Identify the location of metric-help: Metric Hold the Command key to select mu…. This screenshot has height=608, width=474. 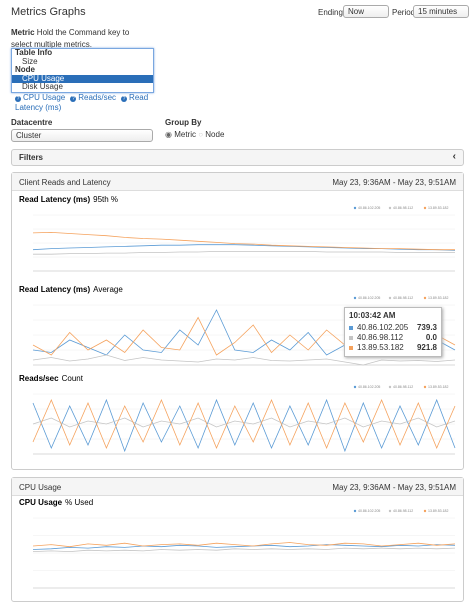
(81, 39).